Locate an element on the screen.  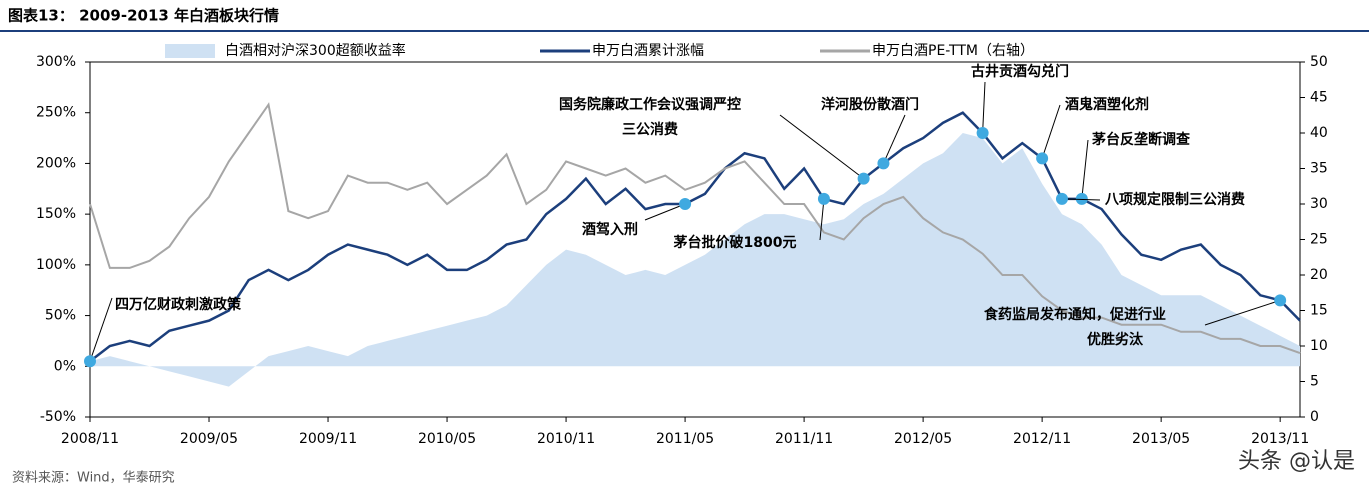
x-tick-label: 2008/11 is located at coordinates (90, 439).